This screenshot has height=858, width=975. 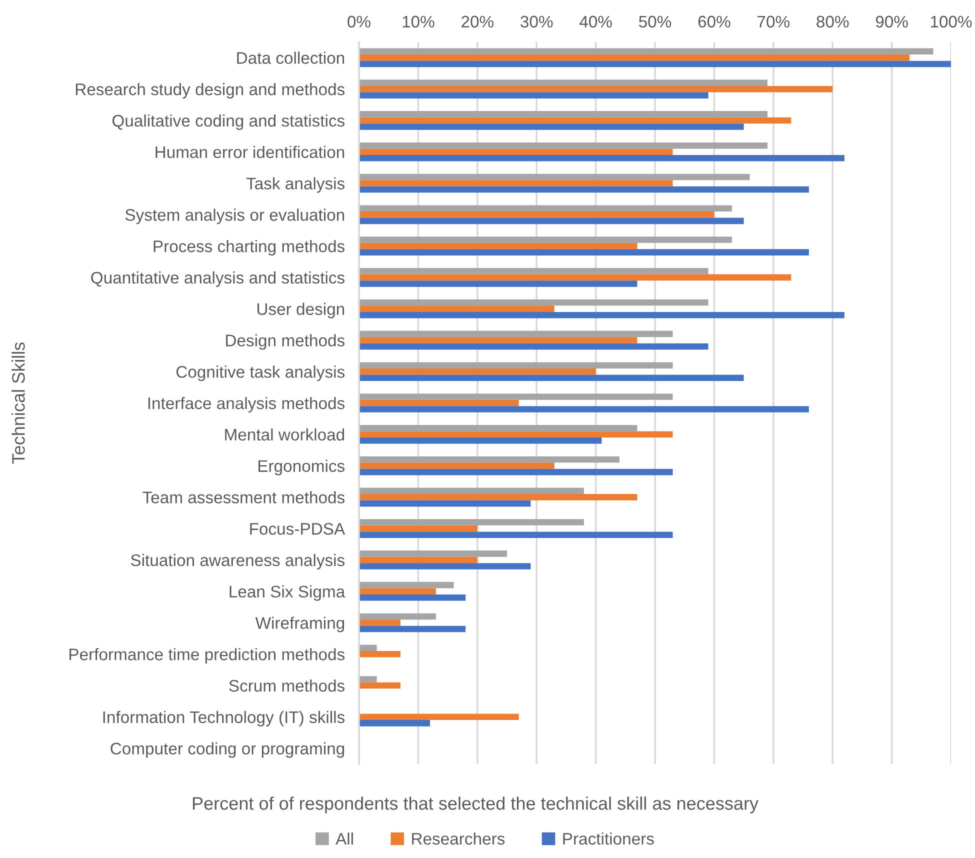 I want to click on y-tick-label: Design methods, so click(x=285, y=342).